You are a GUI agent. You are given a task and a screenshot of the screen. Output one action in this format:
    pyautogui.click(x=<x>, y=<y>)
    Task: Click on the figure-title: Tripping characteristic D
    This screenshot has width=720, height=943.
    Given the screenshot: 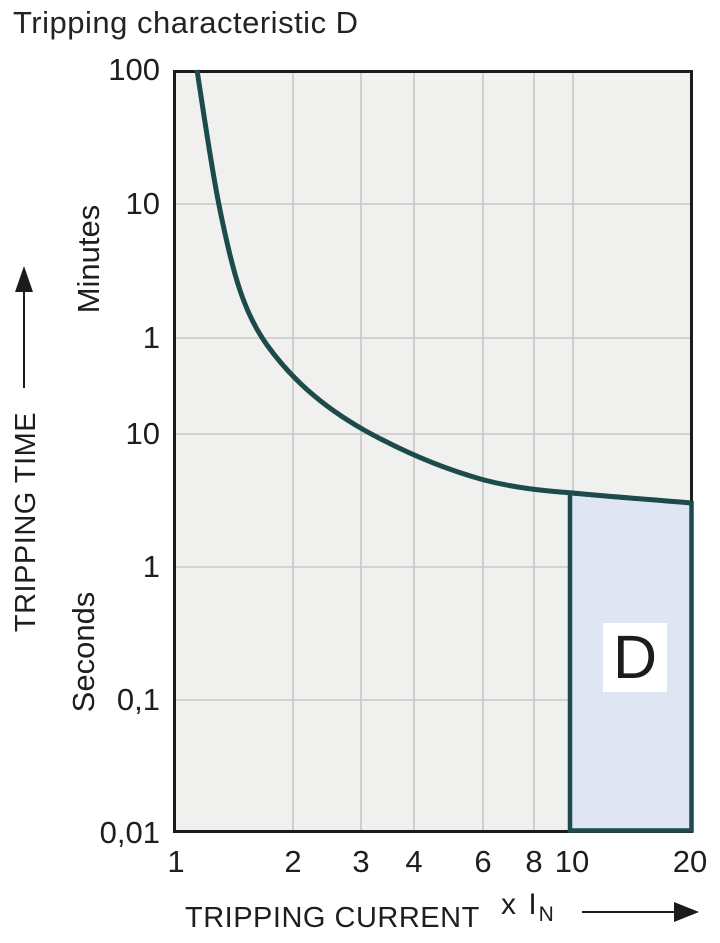 What is the action you would take?
    pyautogui.click(x=186, y=22)
    